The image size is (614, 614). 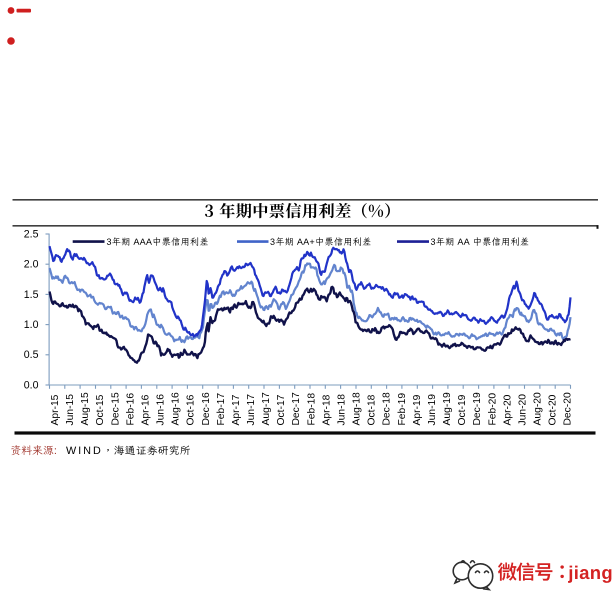 What do you see at coordinates (145, 409) in the screenshot?
I see `svg-text: Apr-16` at bounding box center [145, 409].